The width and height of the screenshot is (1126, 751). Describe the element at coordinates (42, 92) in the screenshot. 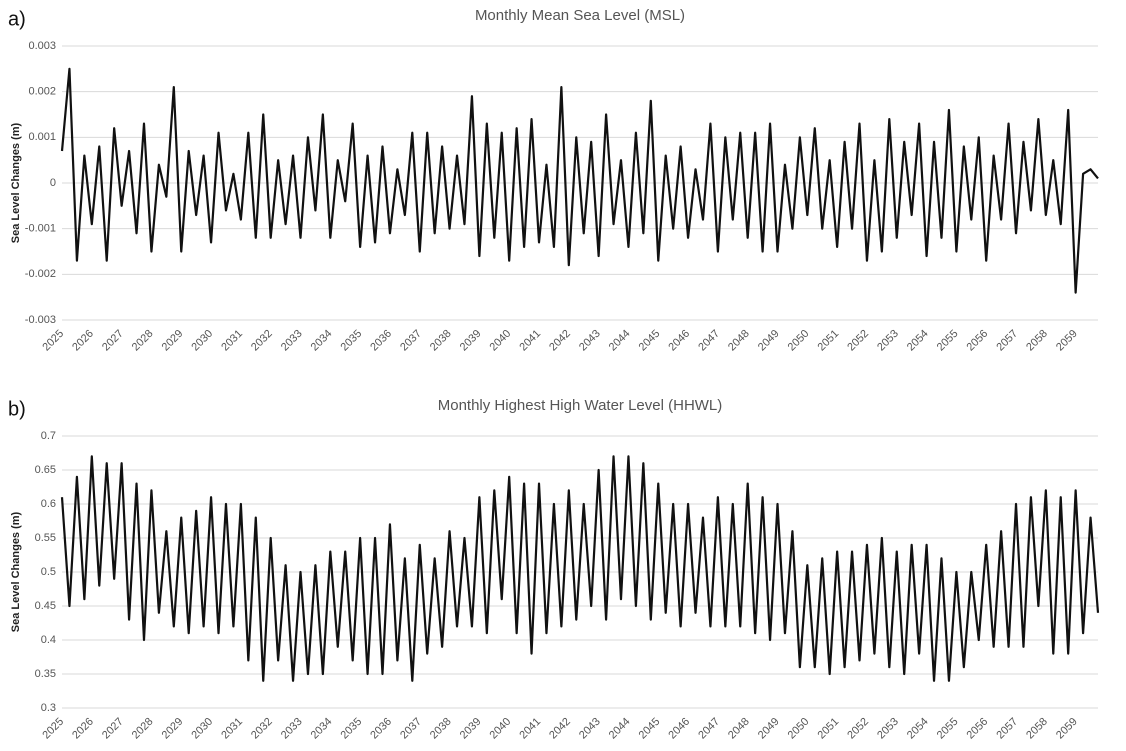

I see `y-tick-label: 0.002` at that location.